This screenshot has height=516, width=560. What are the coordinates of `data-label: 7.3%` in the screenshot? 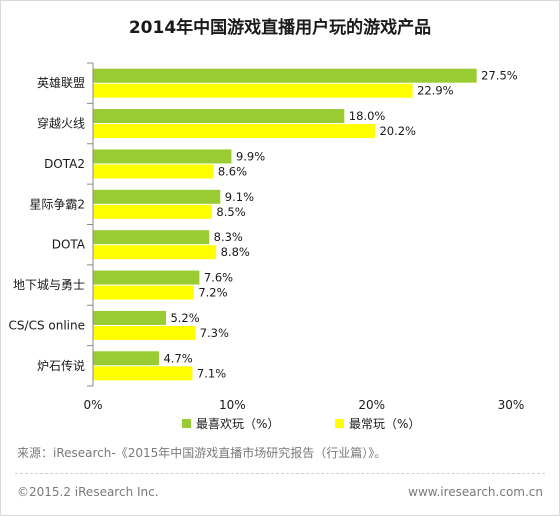 It's located at (214, 333).